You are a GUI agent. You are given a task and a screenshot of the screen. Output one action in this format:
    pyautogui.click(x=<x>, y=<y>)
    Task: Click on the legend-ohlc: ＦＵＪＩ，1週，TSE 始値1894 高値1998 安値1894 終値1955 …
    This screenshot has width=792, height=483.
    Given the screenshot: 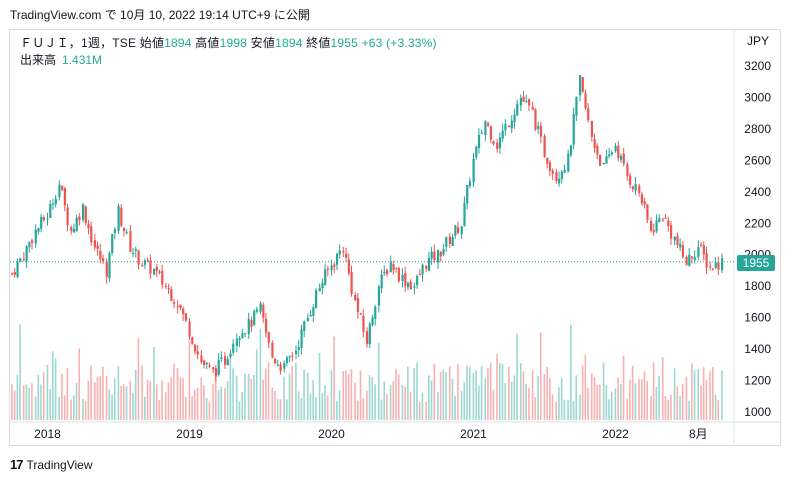 What is the action you would take?
    pyautogui.click(x=228, y=42)
    